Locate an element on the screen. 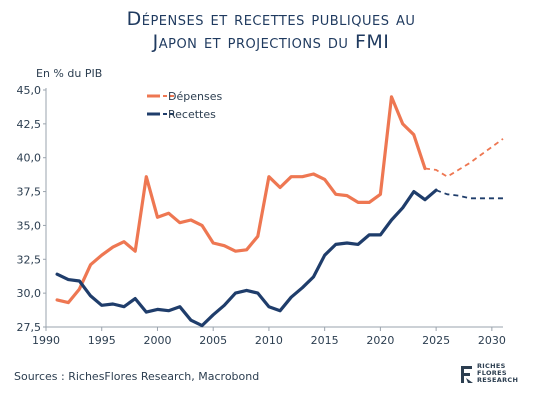 The width and height of the screenshot is (542, 403). y-tick-label: 27,5 is located at coordinates (29, 327).